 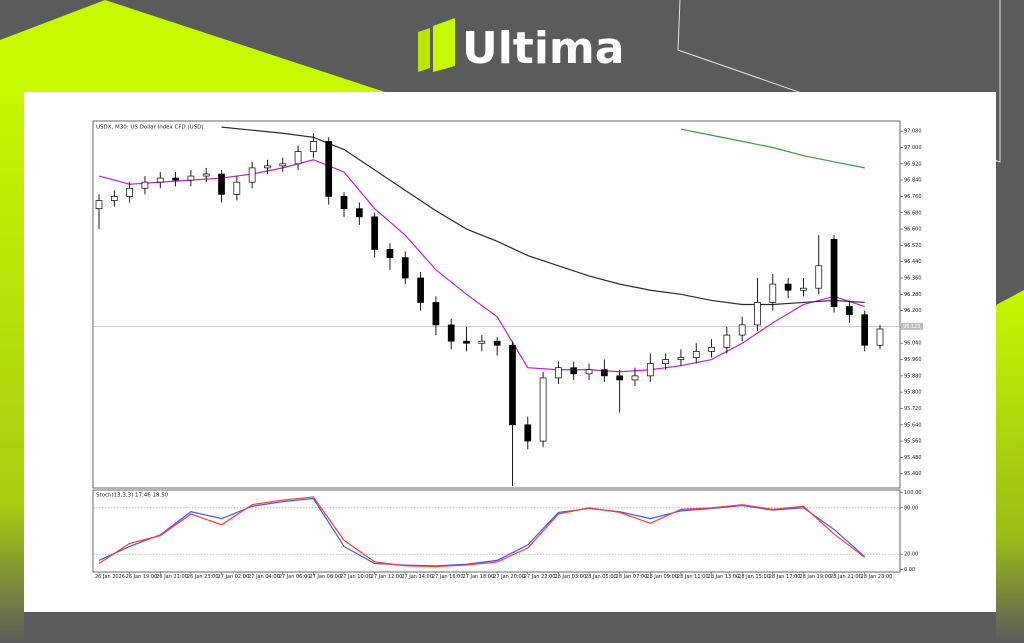 What do you see at coordinates (110, 577) in the screenshot?
I see `x-tick-label: 26 Jan 2026` at bounding box center [110, 577].